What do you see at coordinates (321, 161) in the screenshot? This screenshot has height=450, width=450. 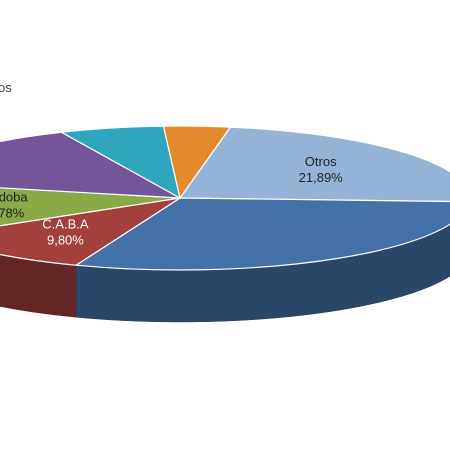 I see `slice-label-0: Otros` at bounding box center [321, 161].